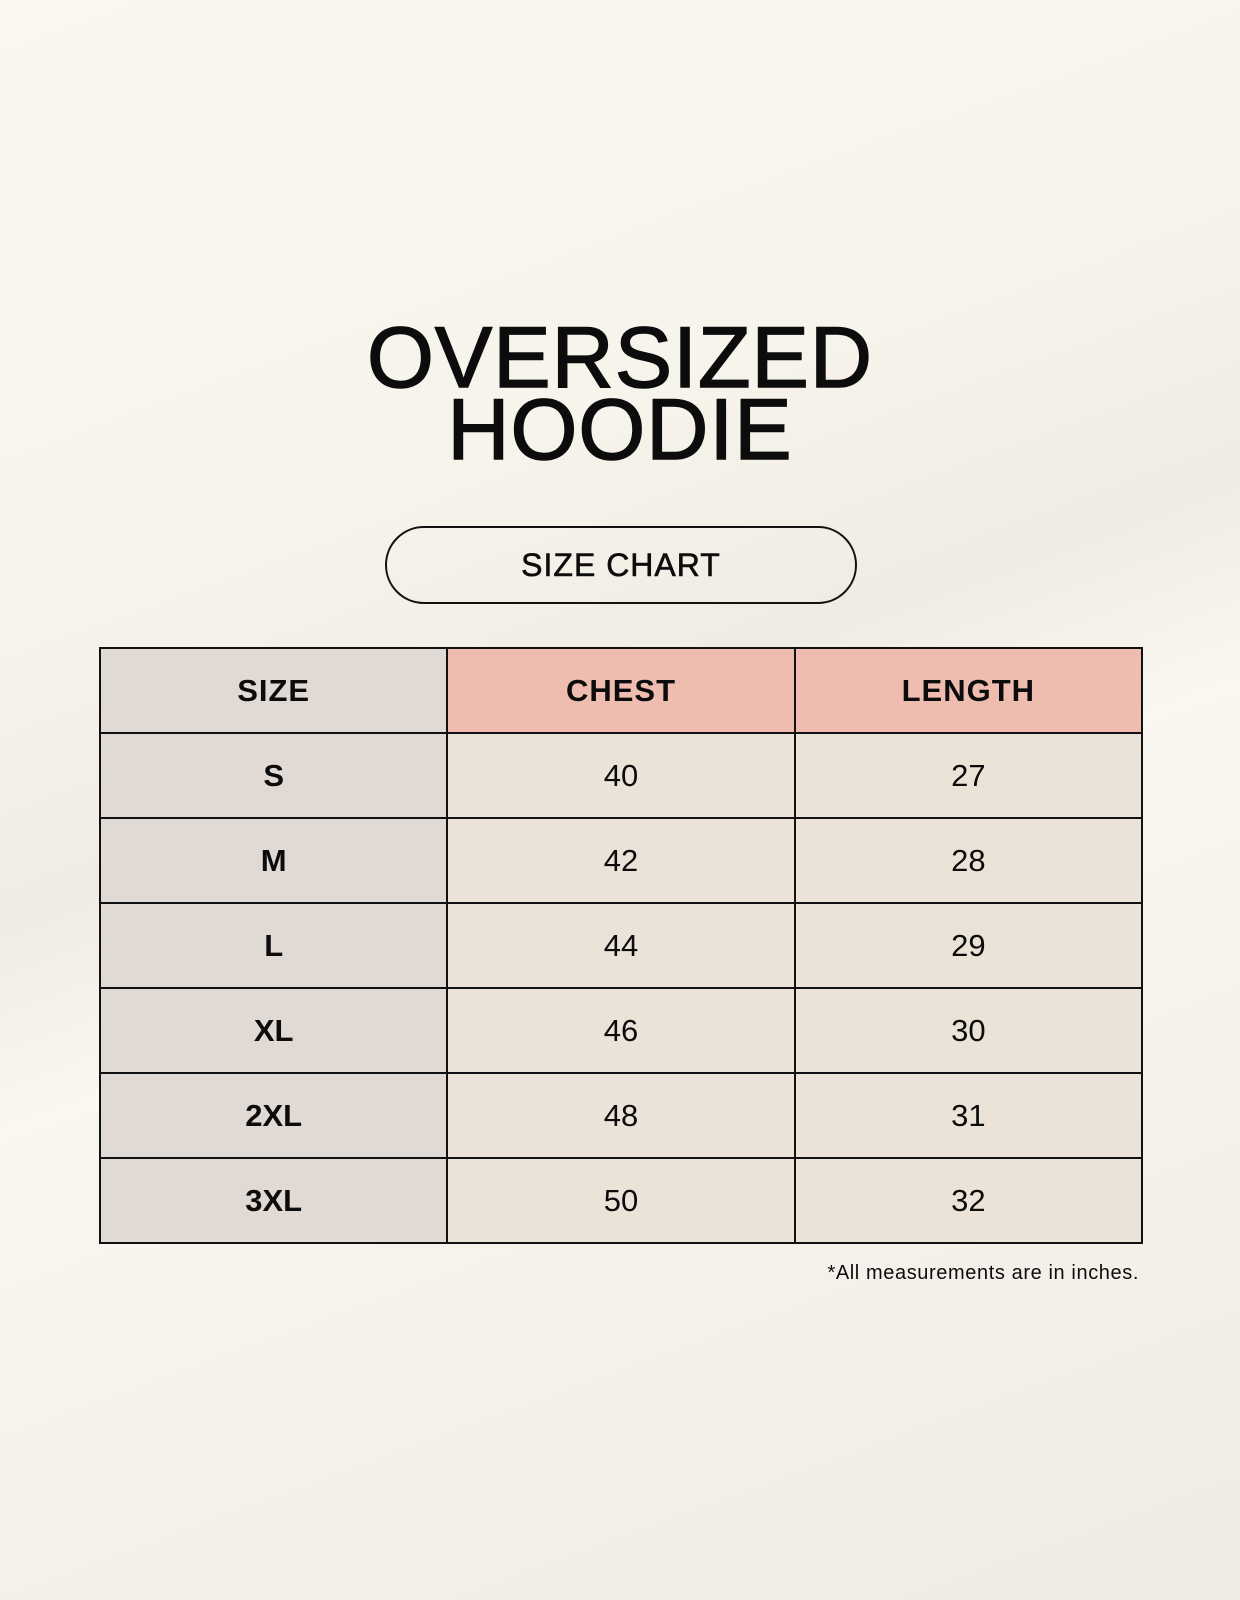 The height and width of the screenshot is (1600, 1240). Describe the element at coordinates (621, 565) in the screenshot. I see `size-chart-label: SIZE CHART` at that location.